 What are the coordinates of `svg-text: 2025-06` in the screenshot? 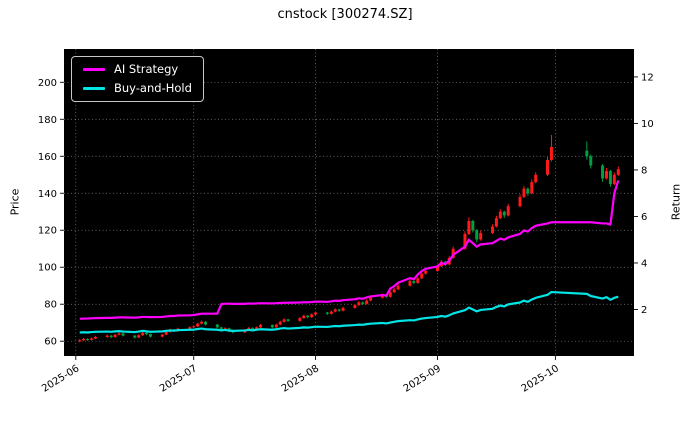 It's located at (60, 378).